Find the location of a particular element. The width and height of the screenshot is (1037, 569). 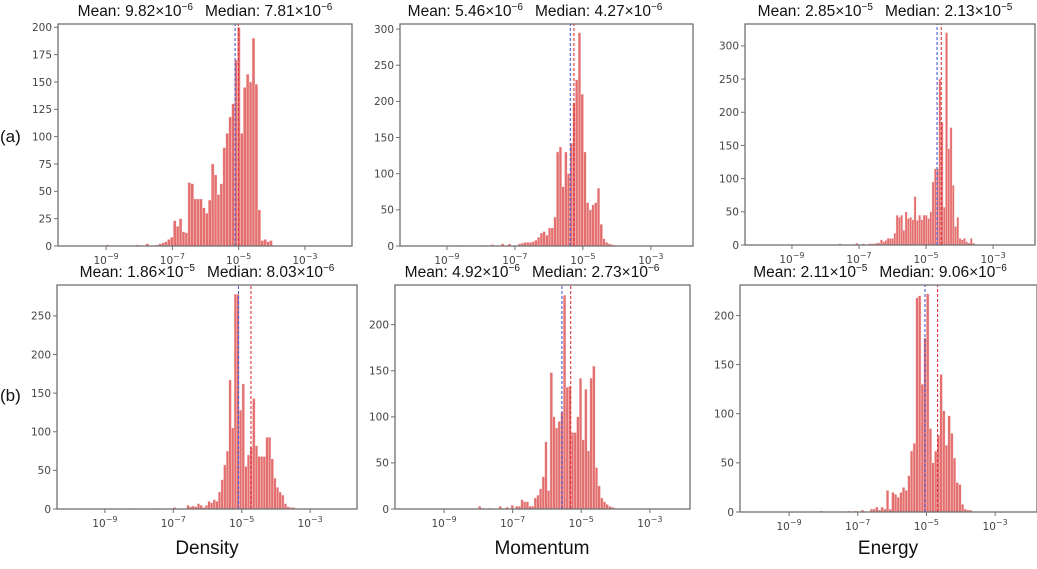

xlabel-density: Density is located at coordinates (207, 548).